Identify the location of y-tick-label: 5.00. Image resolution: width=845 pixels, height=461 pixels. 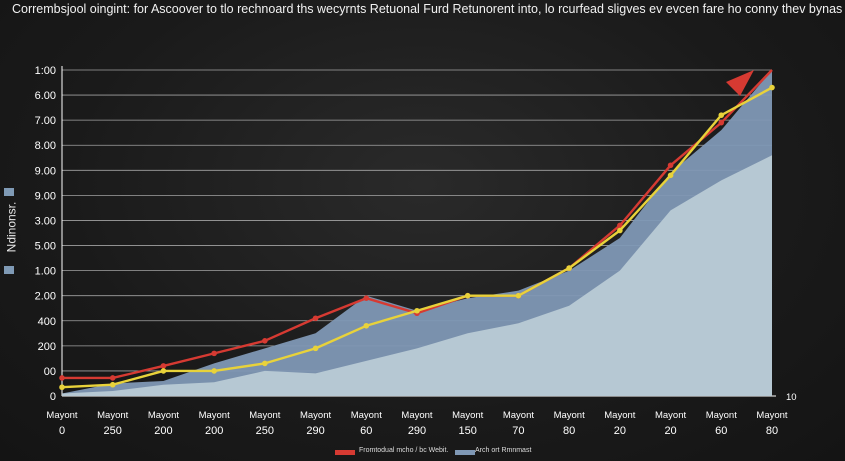
(45, 247).